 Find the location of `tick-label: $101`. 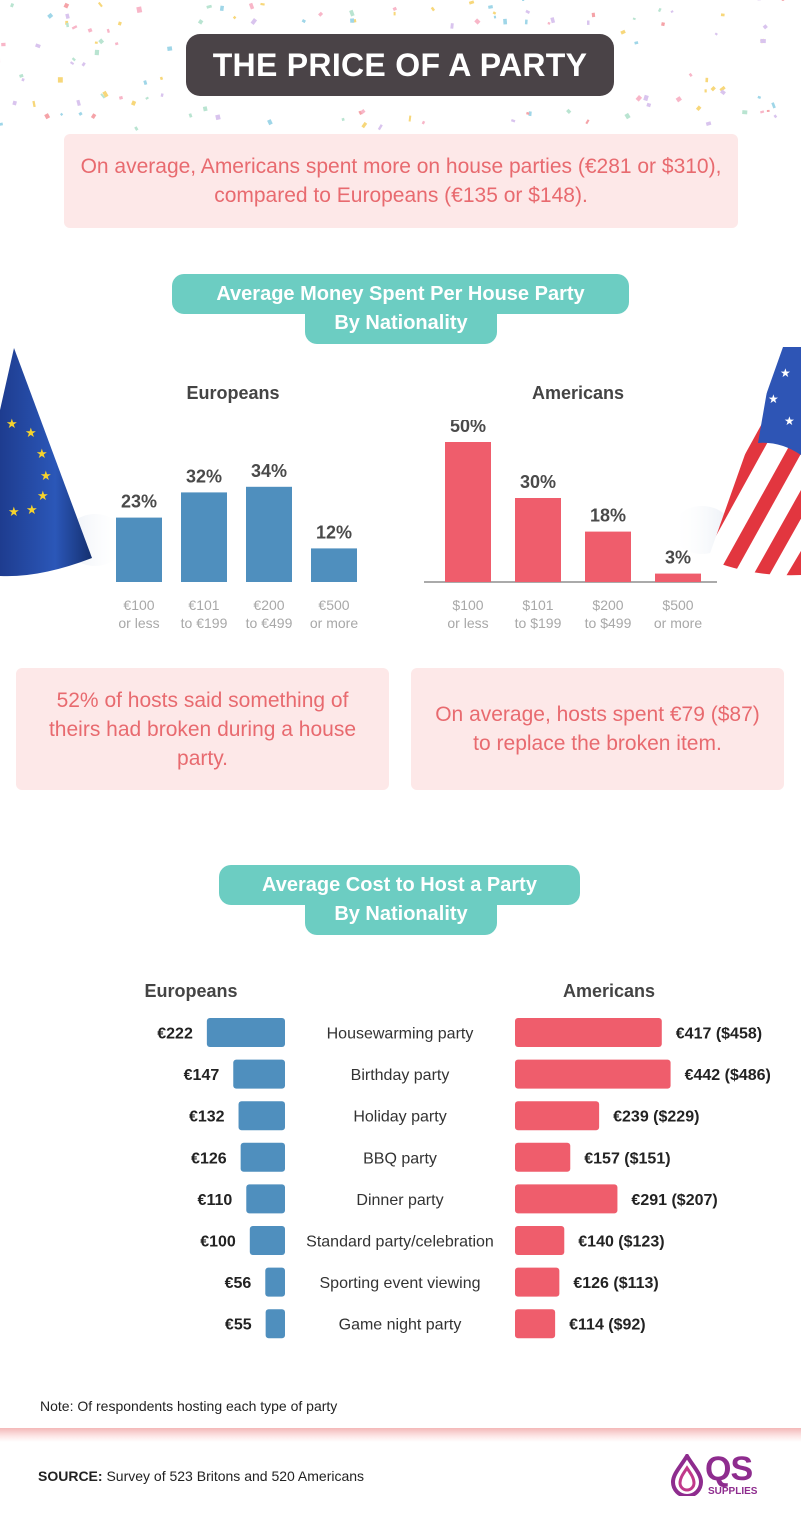

tick-label: $101 is located at coordinates (537, 605).